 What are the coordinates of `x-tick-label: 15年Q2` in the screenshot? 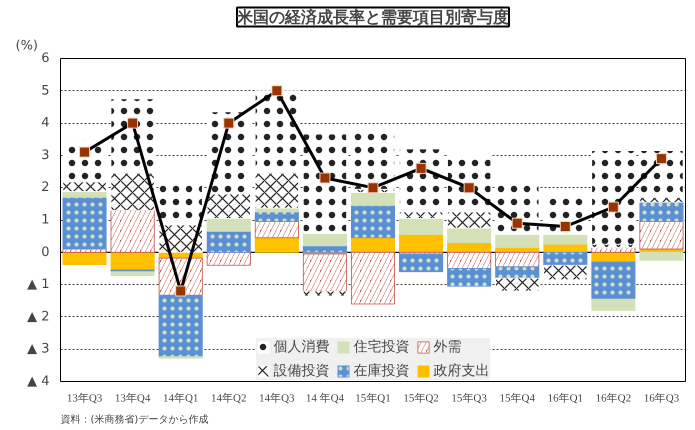 It's located at (421, 398).